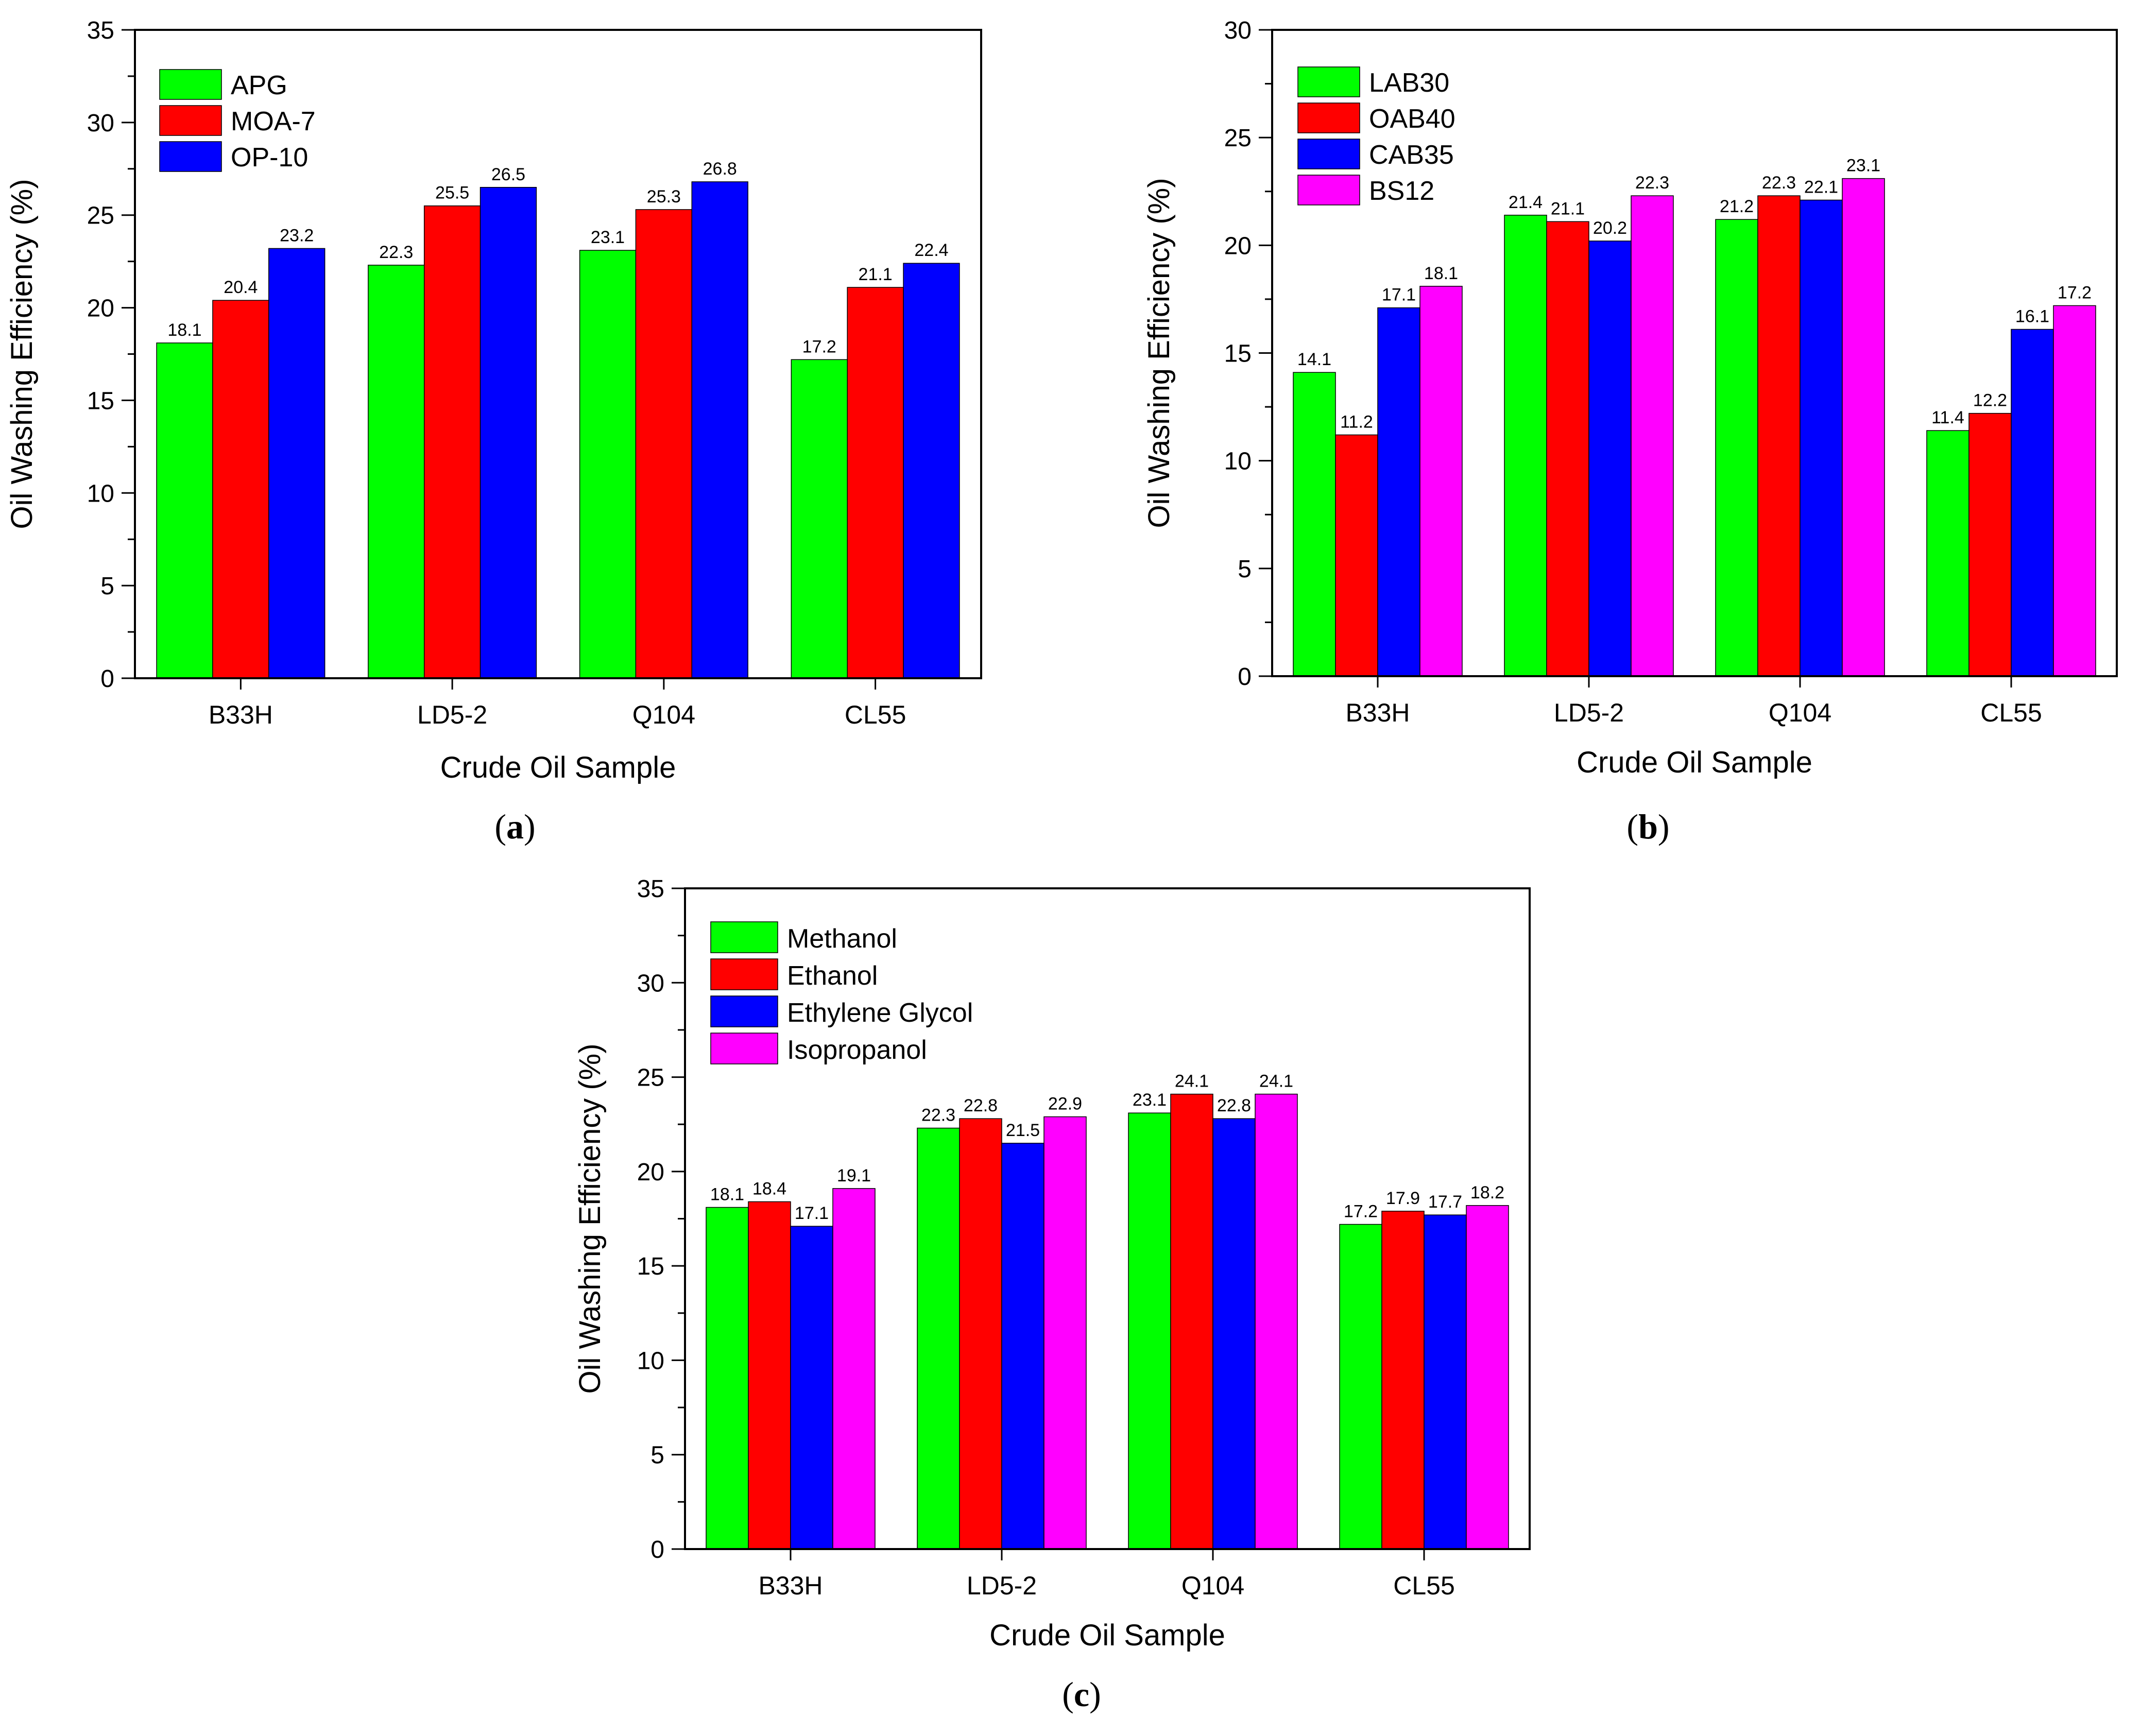 This screenshot has width=2141, height=1736. What do you see at coordinates (650, 984) in the screenshot?
I see `y-tick-label: 30` at bounding box center [650, 984].